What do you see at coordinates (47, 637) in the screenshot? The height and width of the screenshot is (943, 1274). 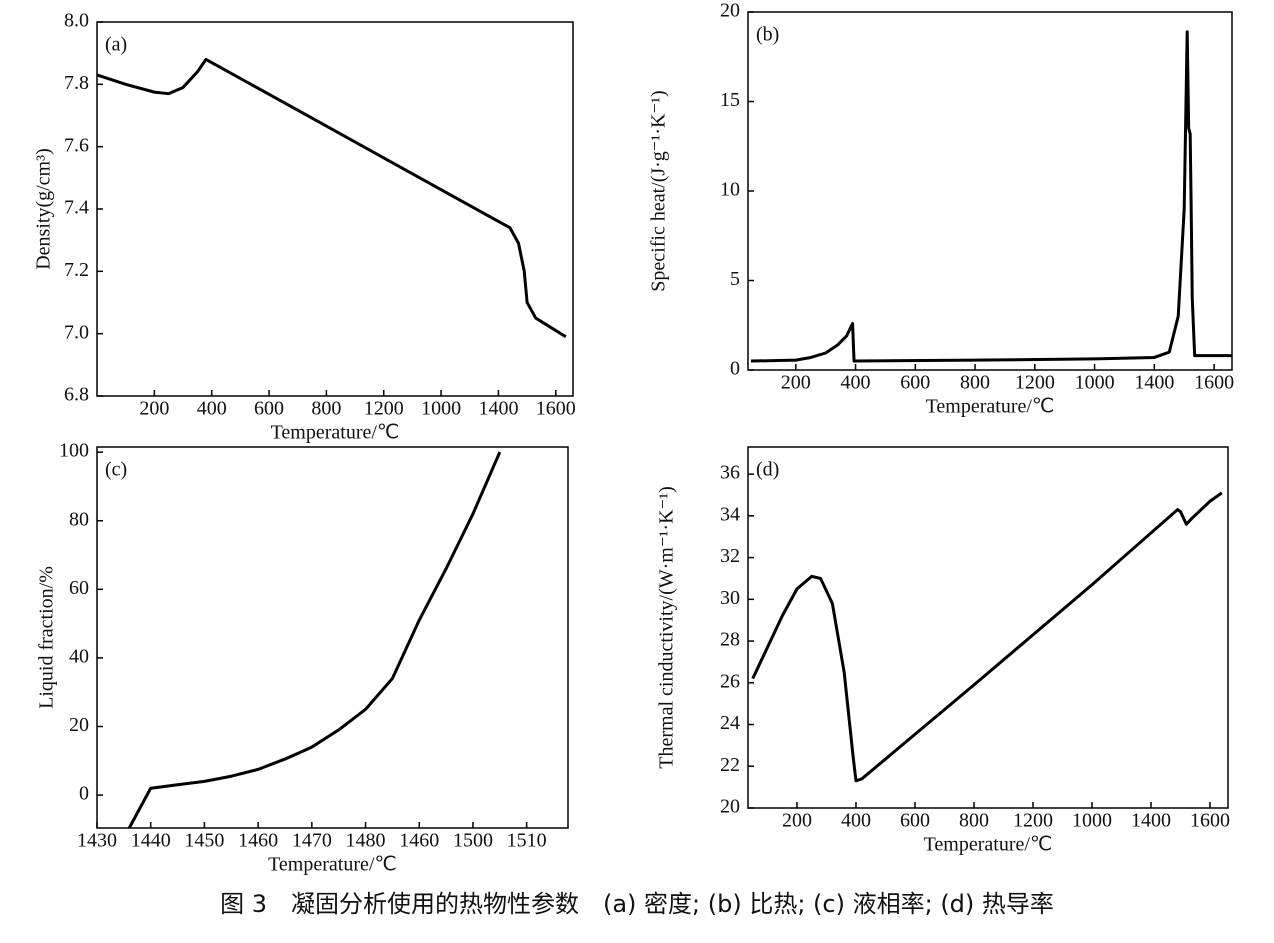 I see `y-axis-title: Liquid fraction/%` at bounding box center [47, 637].